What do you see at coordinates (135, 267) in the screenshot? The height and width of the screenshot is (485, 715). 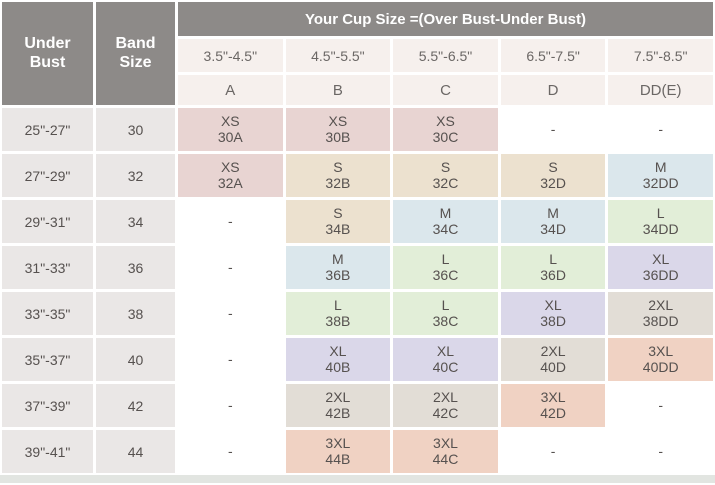 I see `bandsize-value-cell: 36` at bounding box center [135, 267].